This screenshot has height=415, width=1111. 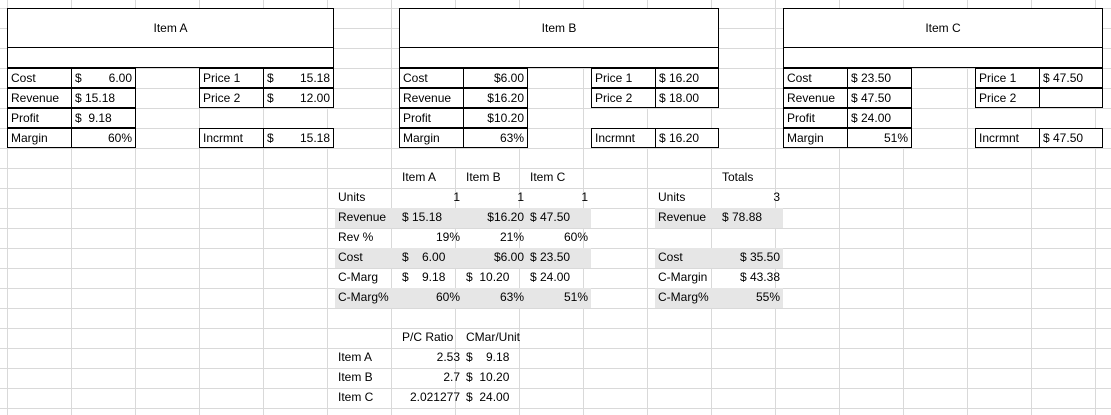 What do you see at coordinates (356, 397) in the screenshot?
I see `ratio-row-label: Item C` at bounding box center [356, 397].